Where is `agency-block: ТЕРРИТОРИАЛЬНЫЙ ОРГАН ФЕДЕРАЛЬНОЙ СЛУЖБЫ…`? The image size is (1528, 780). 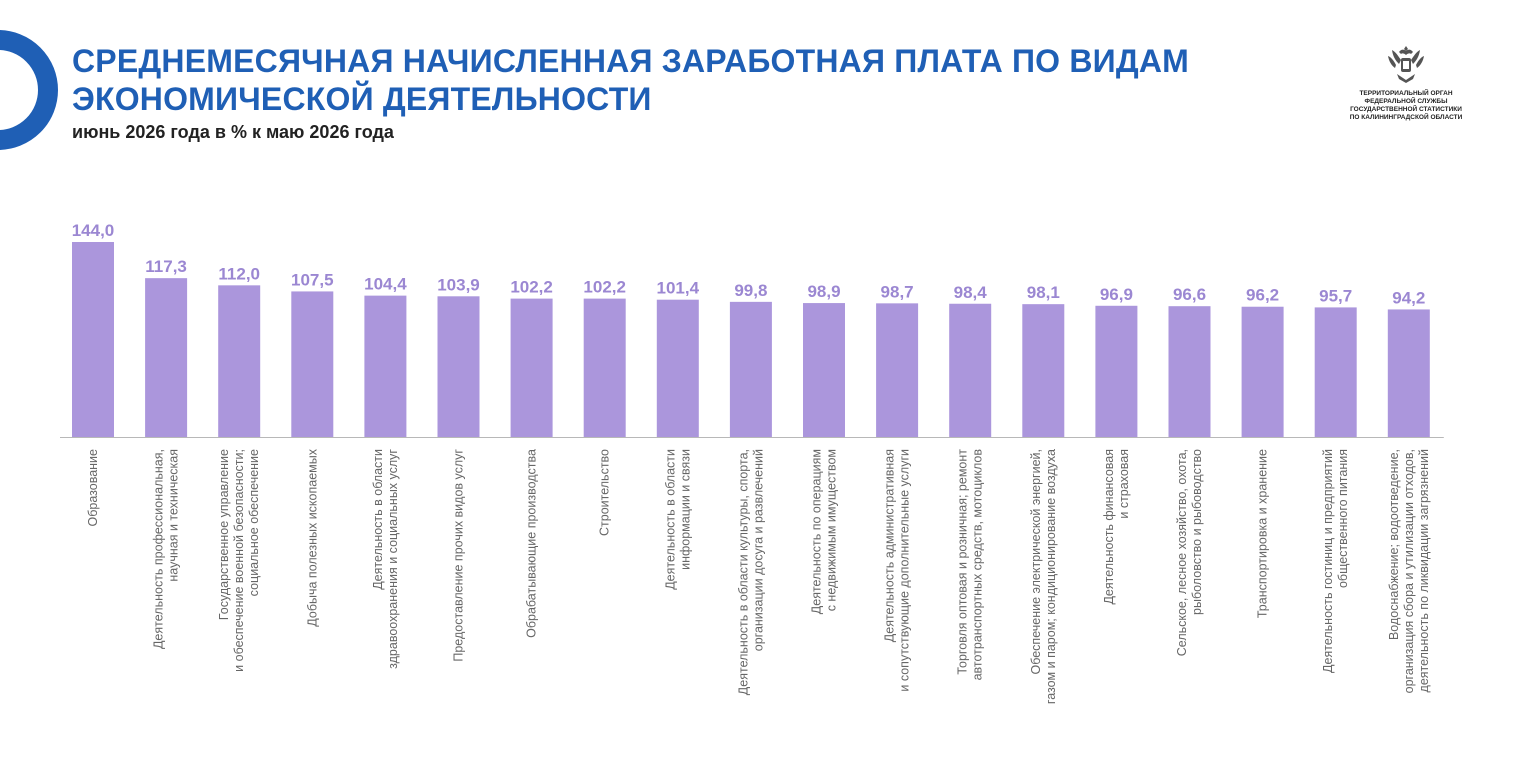
agency-block: ТЕРРИТОРИАЛЬНЫЙ ОРГАН ФЕДЕРАЛЬНОЙ СЛУЖБЫ… is located at coordinates (1406, 81).